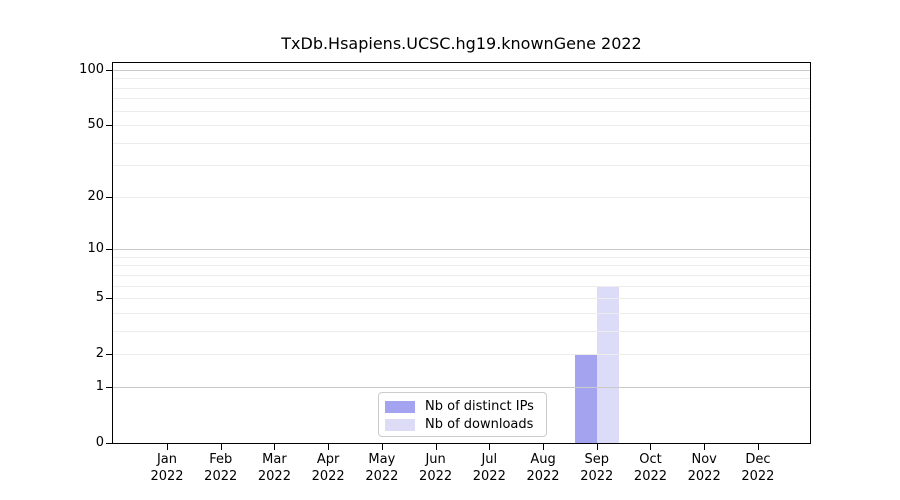  What do you see at coordinates (543, 468) in the screenshot?
I see `x-tick-label: Aug 2022` at bounding box center [543, 468].